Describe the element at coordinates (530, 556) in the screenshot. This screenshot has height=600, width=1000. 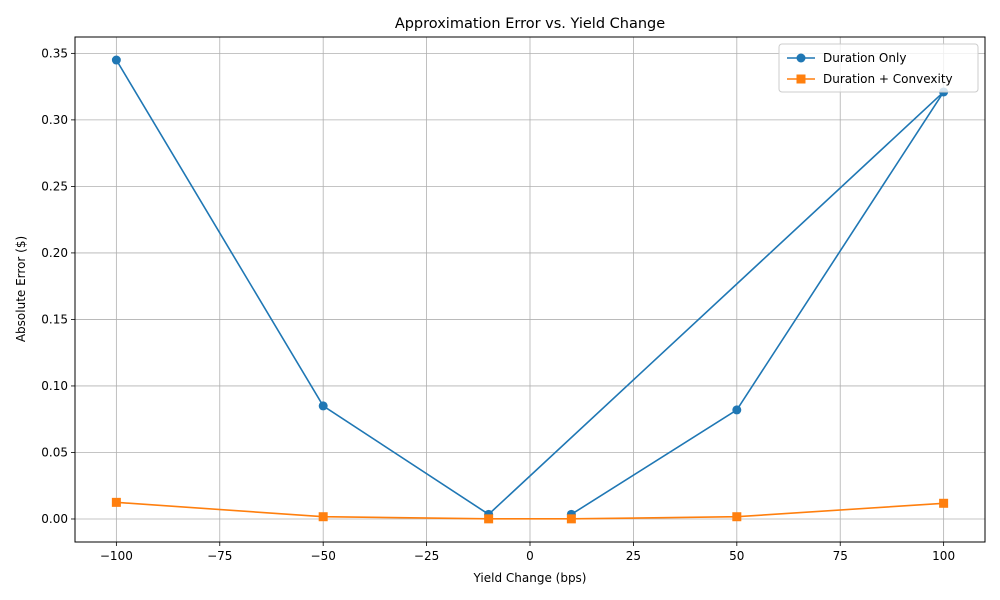
I see `x-tick-label: 0` at that location.